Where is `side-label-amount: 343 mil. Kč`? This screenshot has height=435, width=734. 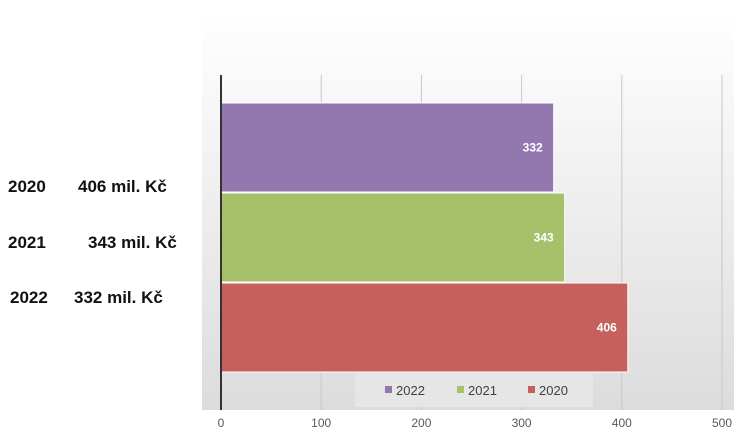 side-label-amount: 343 mil. Kč is located at coordinates (132, 242).